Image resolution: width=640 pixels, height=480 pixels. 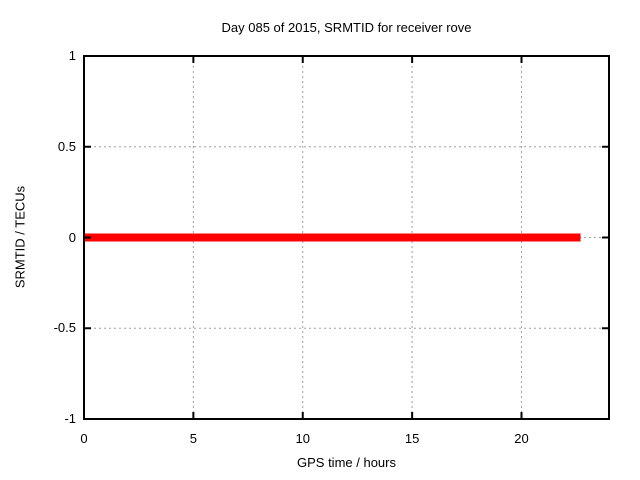 What do you see at coordinates (70, 418) in the screenshot?
I see `y-tick-label: -1` at bounding box center [70, 418].